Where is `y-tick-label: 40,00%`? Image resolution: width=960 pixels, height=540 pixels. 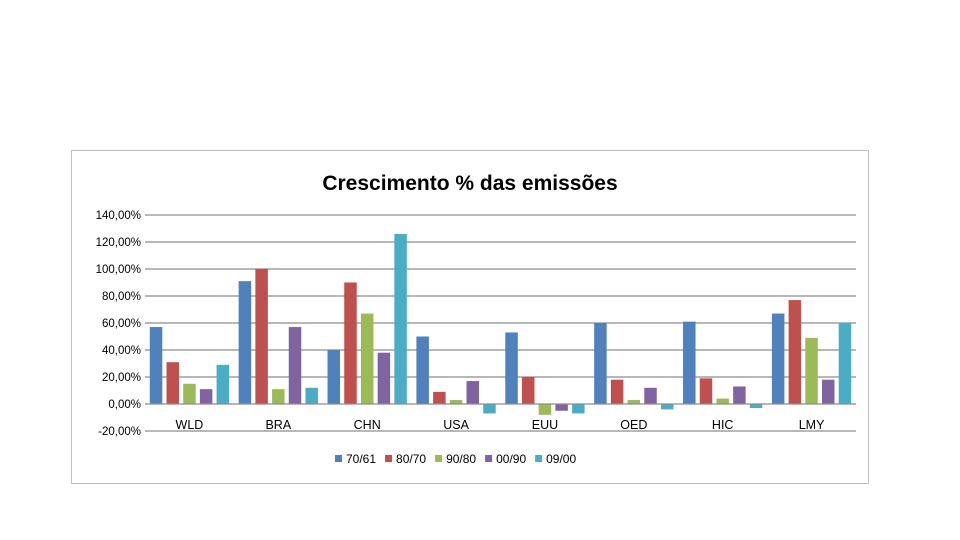 y-tick-label: 40,00% is located at coordinates (121, 351).